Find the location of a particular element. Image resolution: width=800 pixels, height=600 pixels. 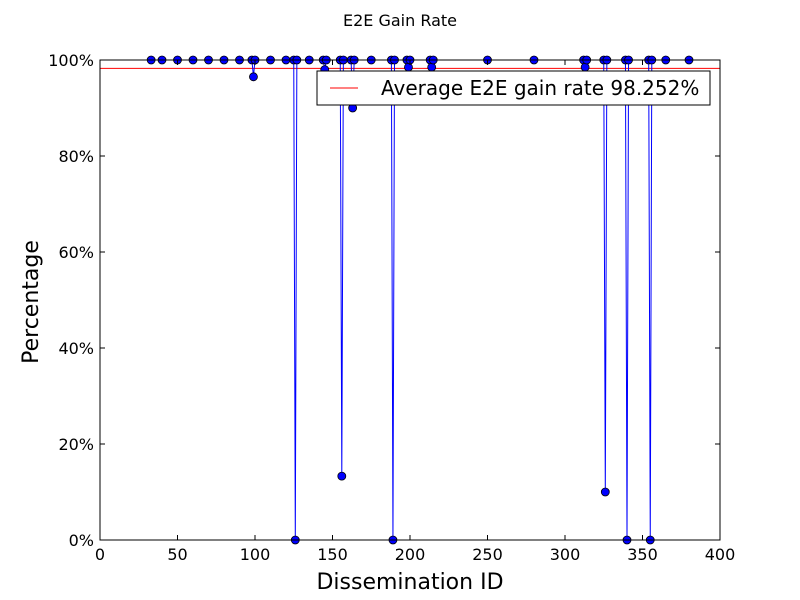

y-tick-label: 20% is located at coordinates (76, 444).